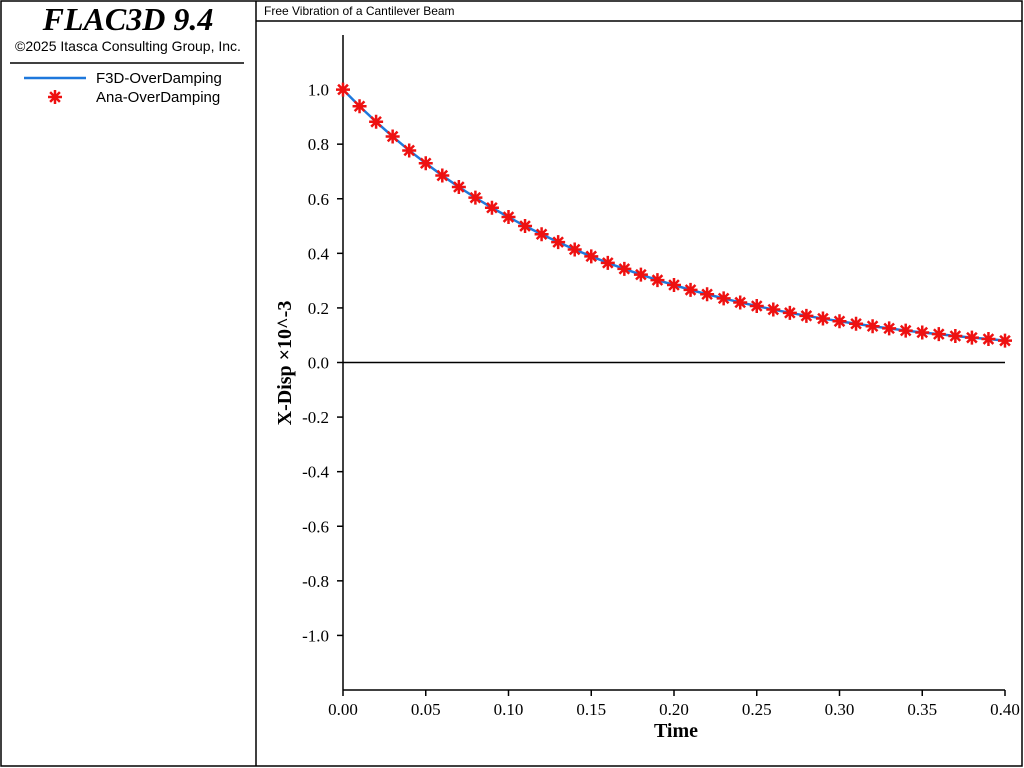  What do you see at coordinates (757, 709) in the screenshot?
I see `x-tick-label: 0.25` at bounding box center [757, 709].